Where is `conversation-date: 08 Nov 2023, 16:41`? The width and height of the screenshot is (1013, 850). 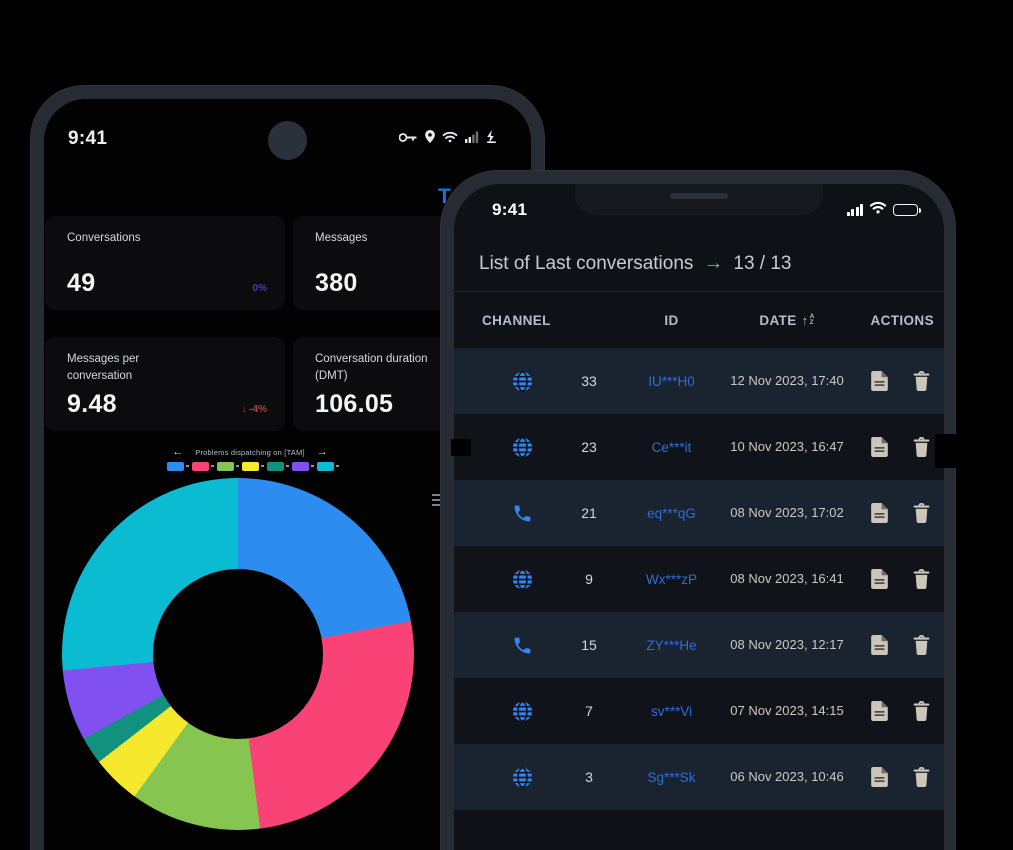 conversation-date: 08 Nov 2023, 16:41 is located at coordinates (787, 578).